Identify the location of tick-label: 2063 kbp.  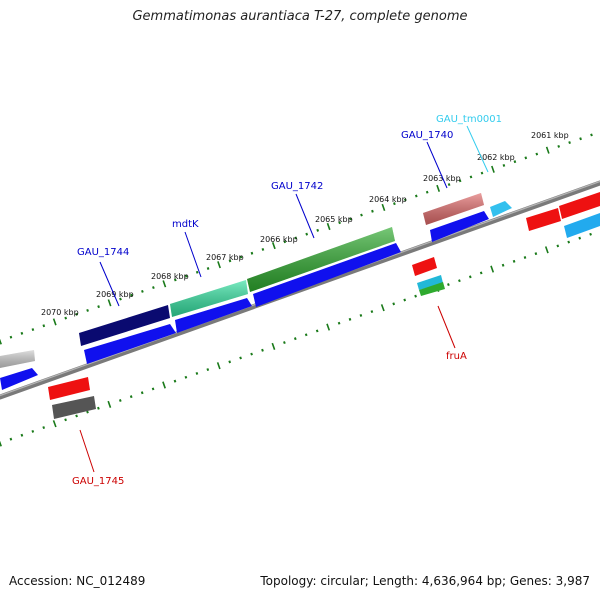
(442, 178).